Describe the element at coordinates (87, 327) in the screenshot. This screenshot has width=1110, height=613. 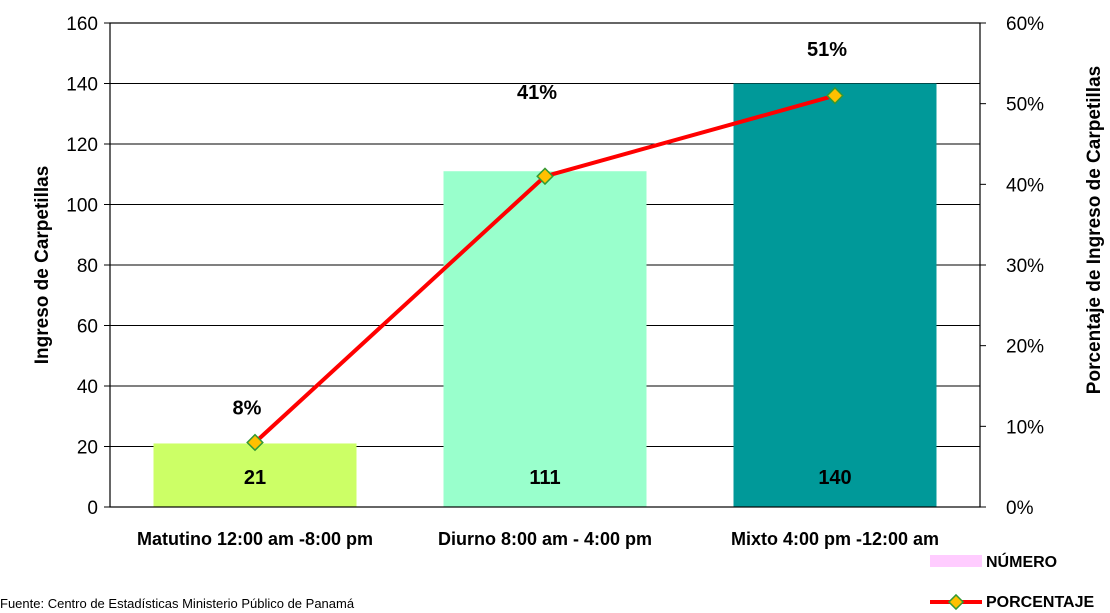
I see `y-tick-label: 60` at that location.